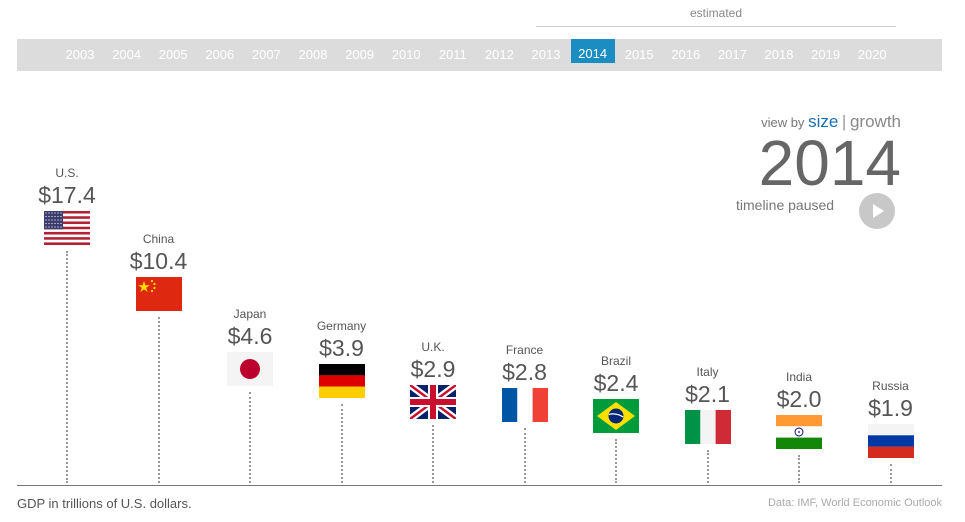 This screenshot has width=965, height=522. I want to click on country-name: Italy, so click(707, 371).